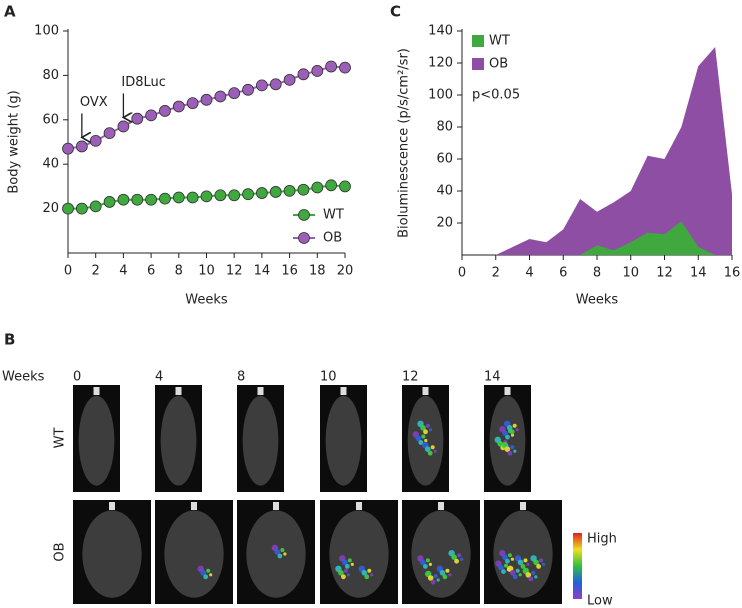  What do you see at coordinates (664, 273) in the screenshot?
I see `x-tick-label: 12` at bounding box center [664, 273].